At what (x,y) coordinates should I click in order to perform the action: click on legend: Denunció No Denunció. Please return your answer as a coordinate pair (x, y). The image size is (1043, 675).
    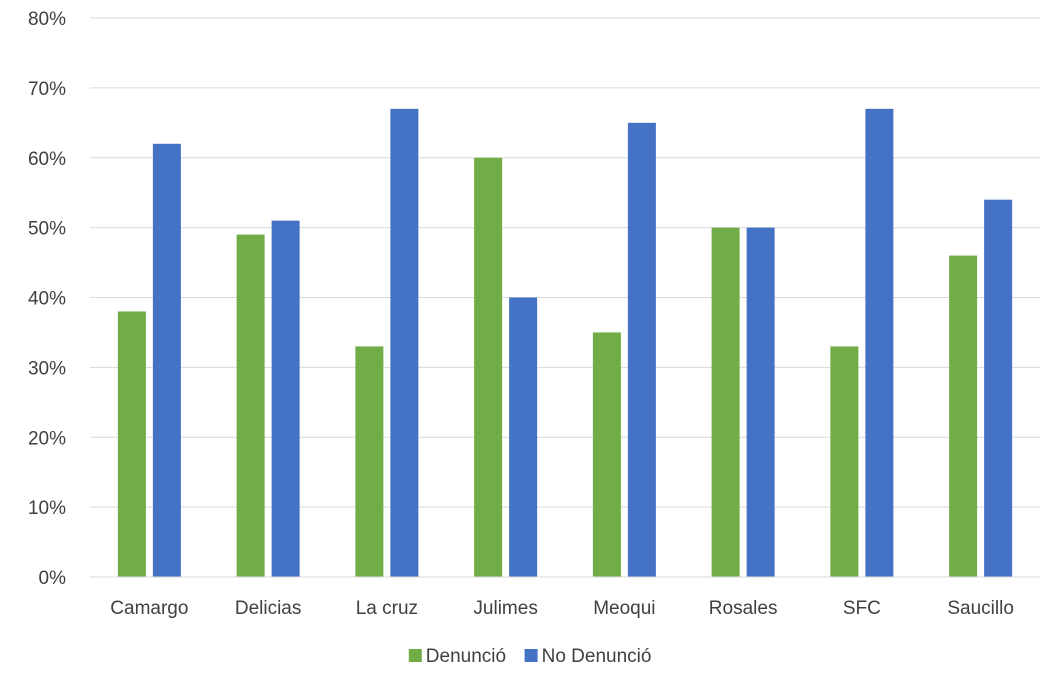
    Looking at the image, I should click on (530, 656).